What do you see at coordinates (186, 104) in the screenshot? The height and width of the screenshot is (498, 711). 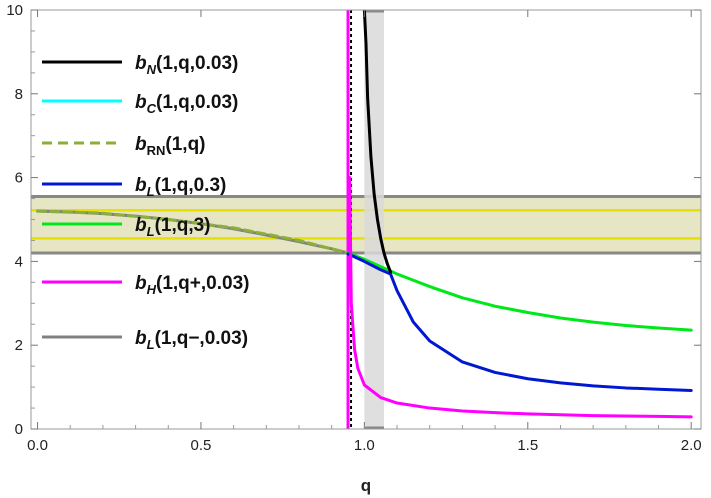 I see `legend-label: bC(1,q,0.03)` at bounding box center [186, 104].